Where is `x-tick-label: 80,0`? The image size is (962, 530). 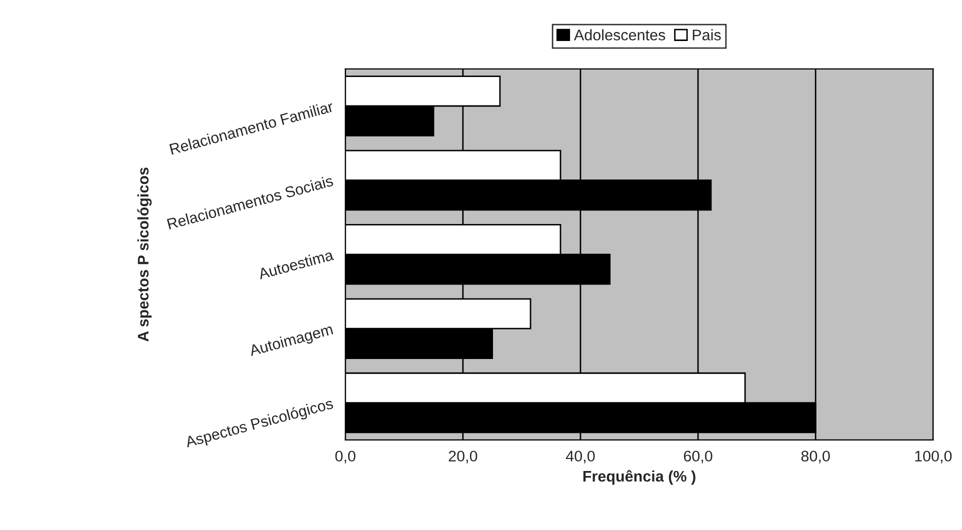 x-tick-label: 80,0 is located at coordinates (815, 457).